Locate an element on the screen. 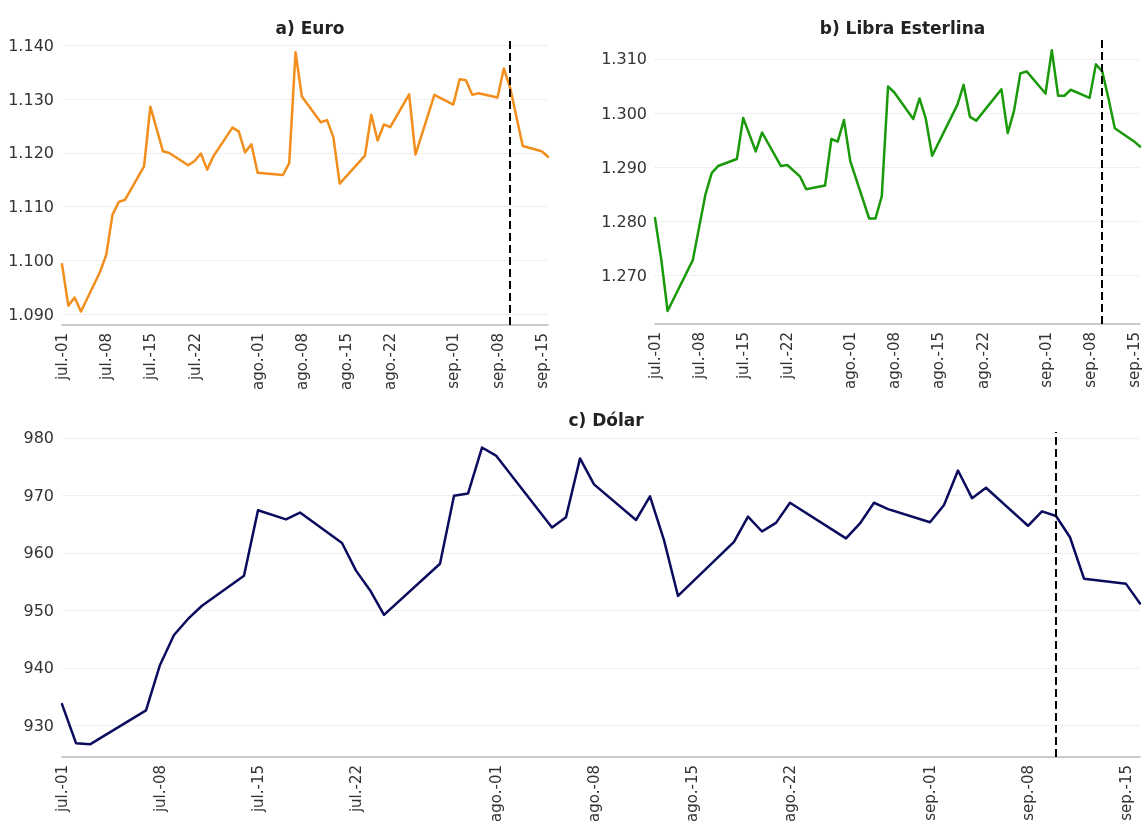 The image size is (1144, 828). y-tick-label: 1.130 is located at coordinates (31, 99).